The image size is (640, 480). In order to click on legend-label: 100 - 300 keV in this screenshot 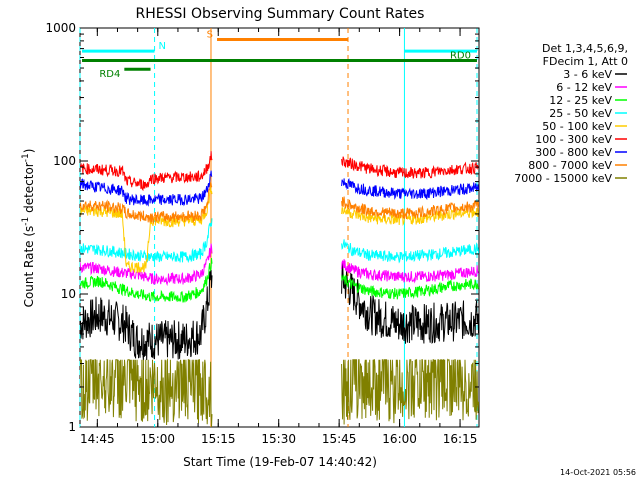, I will do `click(573, 139)`.